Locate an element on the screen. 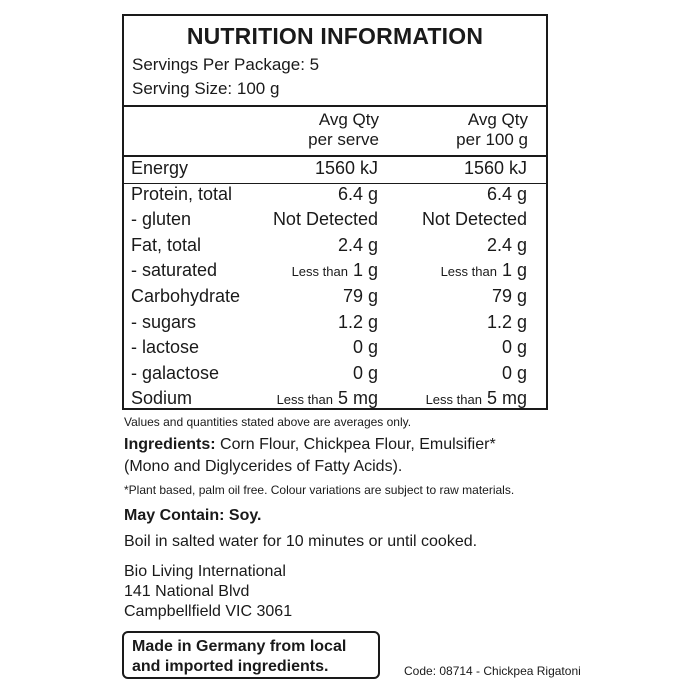 The height and width of the screenshot is (687, 687). value-per-serve: 1.2 g is located at coordinates (358, 322).